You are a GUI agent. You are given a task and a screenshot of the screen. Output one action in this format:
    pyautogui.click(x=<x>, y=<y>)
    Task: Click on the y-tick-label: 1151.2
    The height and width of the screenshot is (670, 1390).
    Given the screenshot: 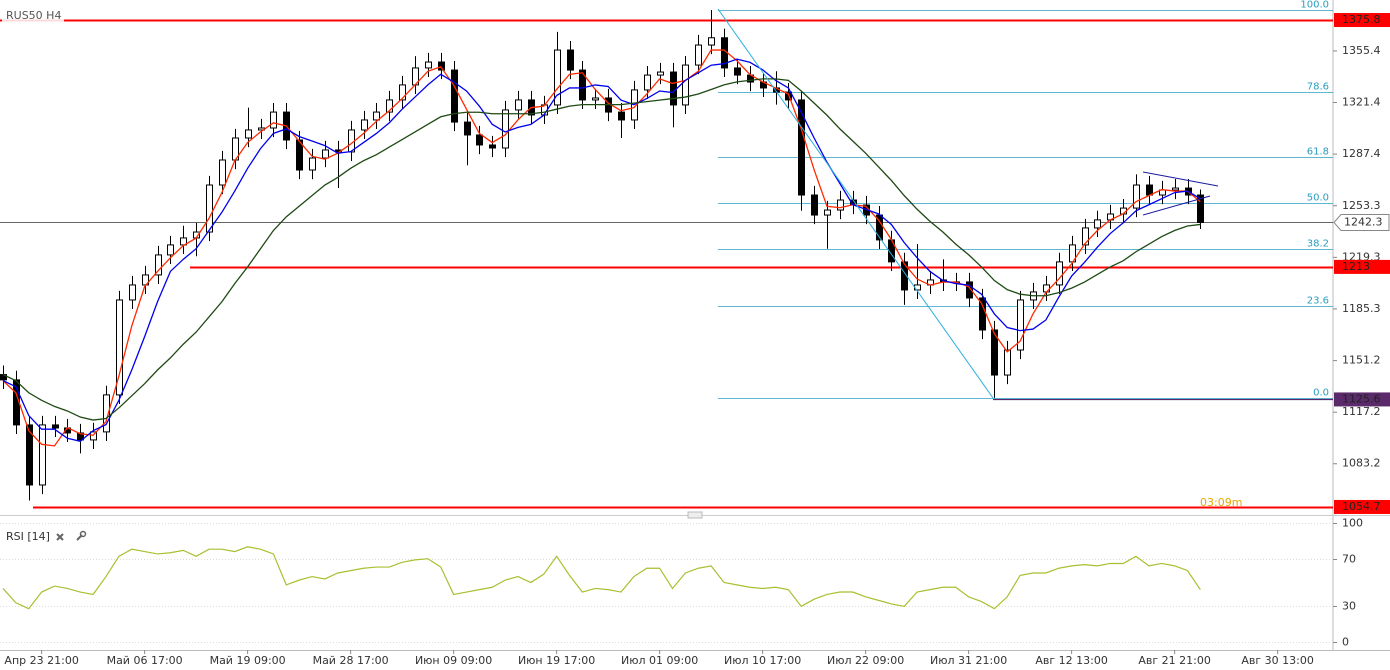 What is the action you would take?
    pyautogui.click(x=1361, y=360)
    